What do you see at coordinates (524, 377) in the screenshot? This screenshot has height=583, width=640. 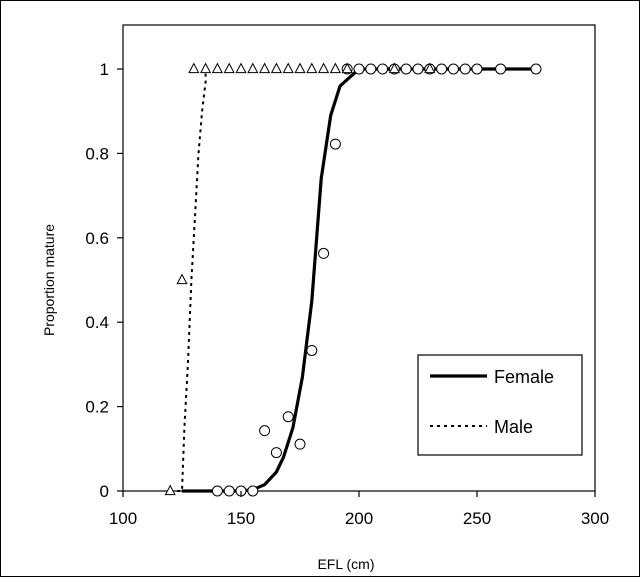 I see `legend-label-female: Female` at bounding box center [524, 377].